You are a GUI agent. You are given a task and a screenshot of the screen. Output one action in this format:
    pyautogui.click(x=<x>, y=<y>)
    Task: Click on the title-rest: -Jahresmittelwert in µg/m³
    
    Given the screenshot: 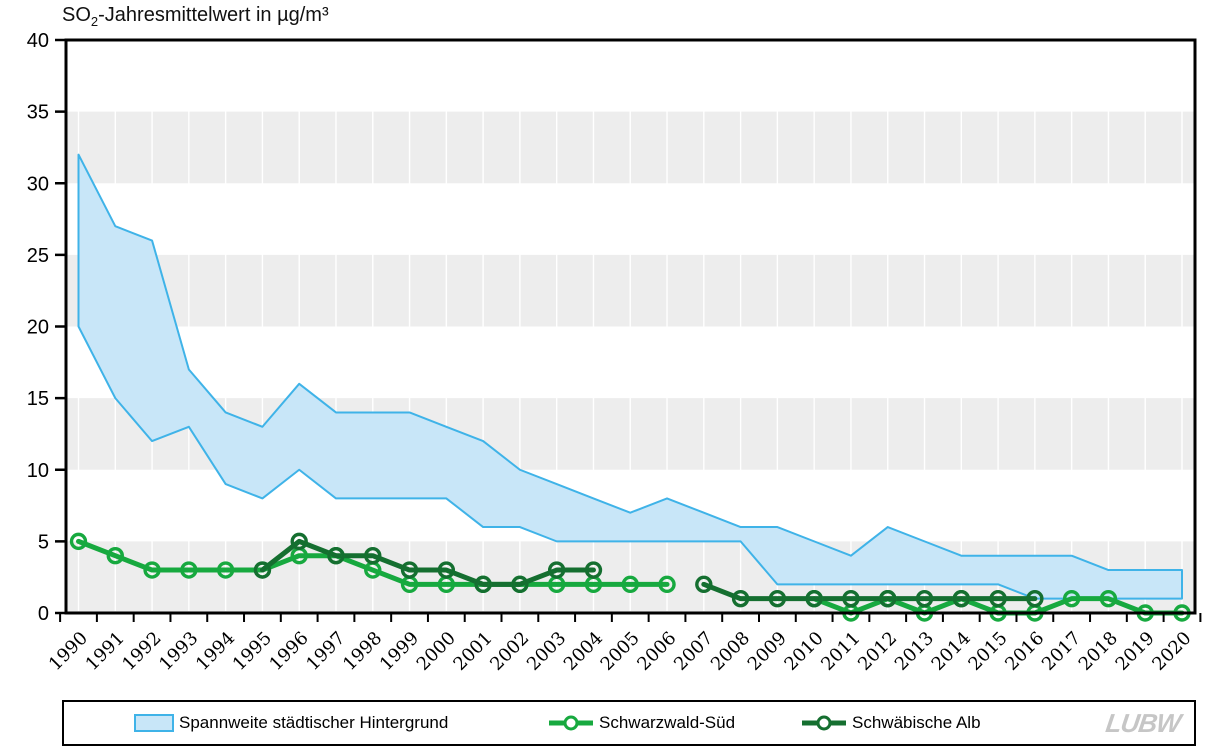 What is the action you would take?
    pyautogui.click(x=213, y=15)
    